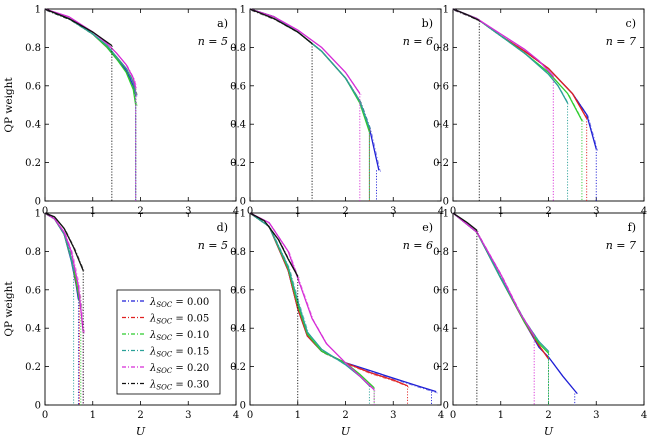  I want to click on legend-entry: λSOC = 0.15, so click(179, 353).